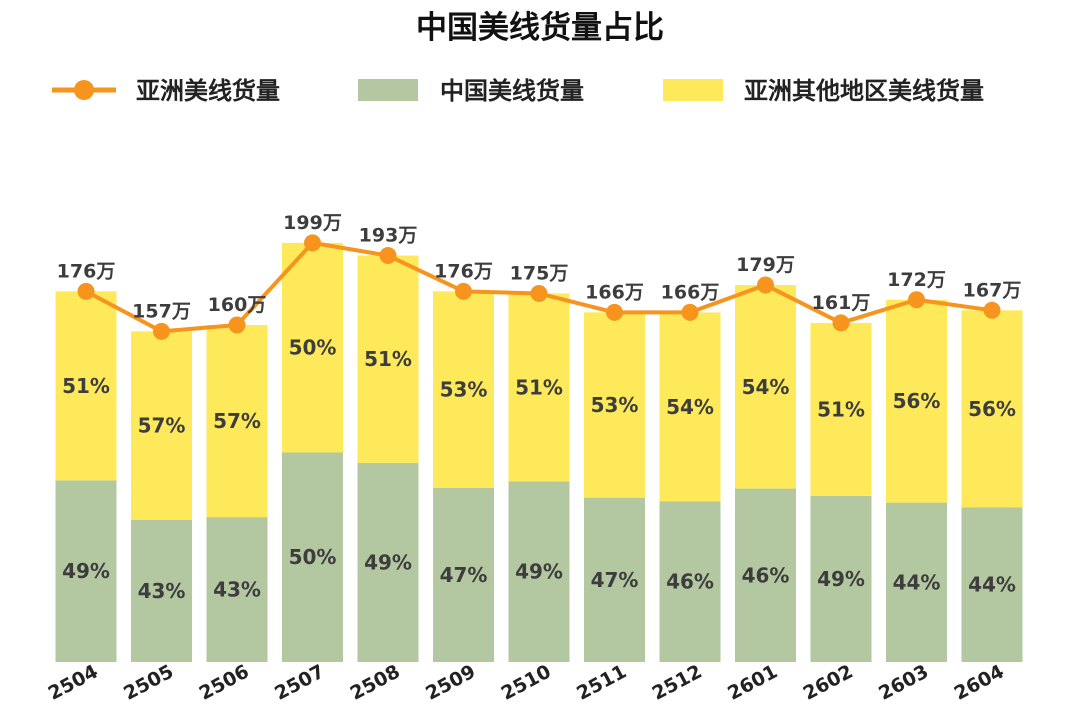  Describe the element at coordinates (208, 91) in the screenshot. I see `legend-label-asia: 亚洲美线货量` at that location.